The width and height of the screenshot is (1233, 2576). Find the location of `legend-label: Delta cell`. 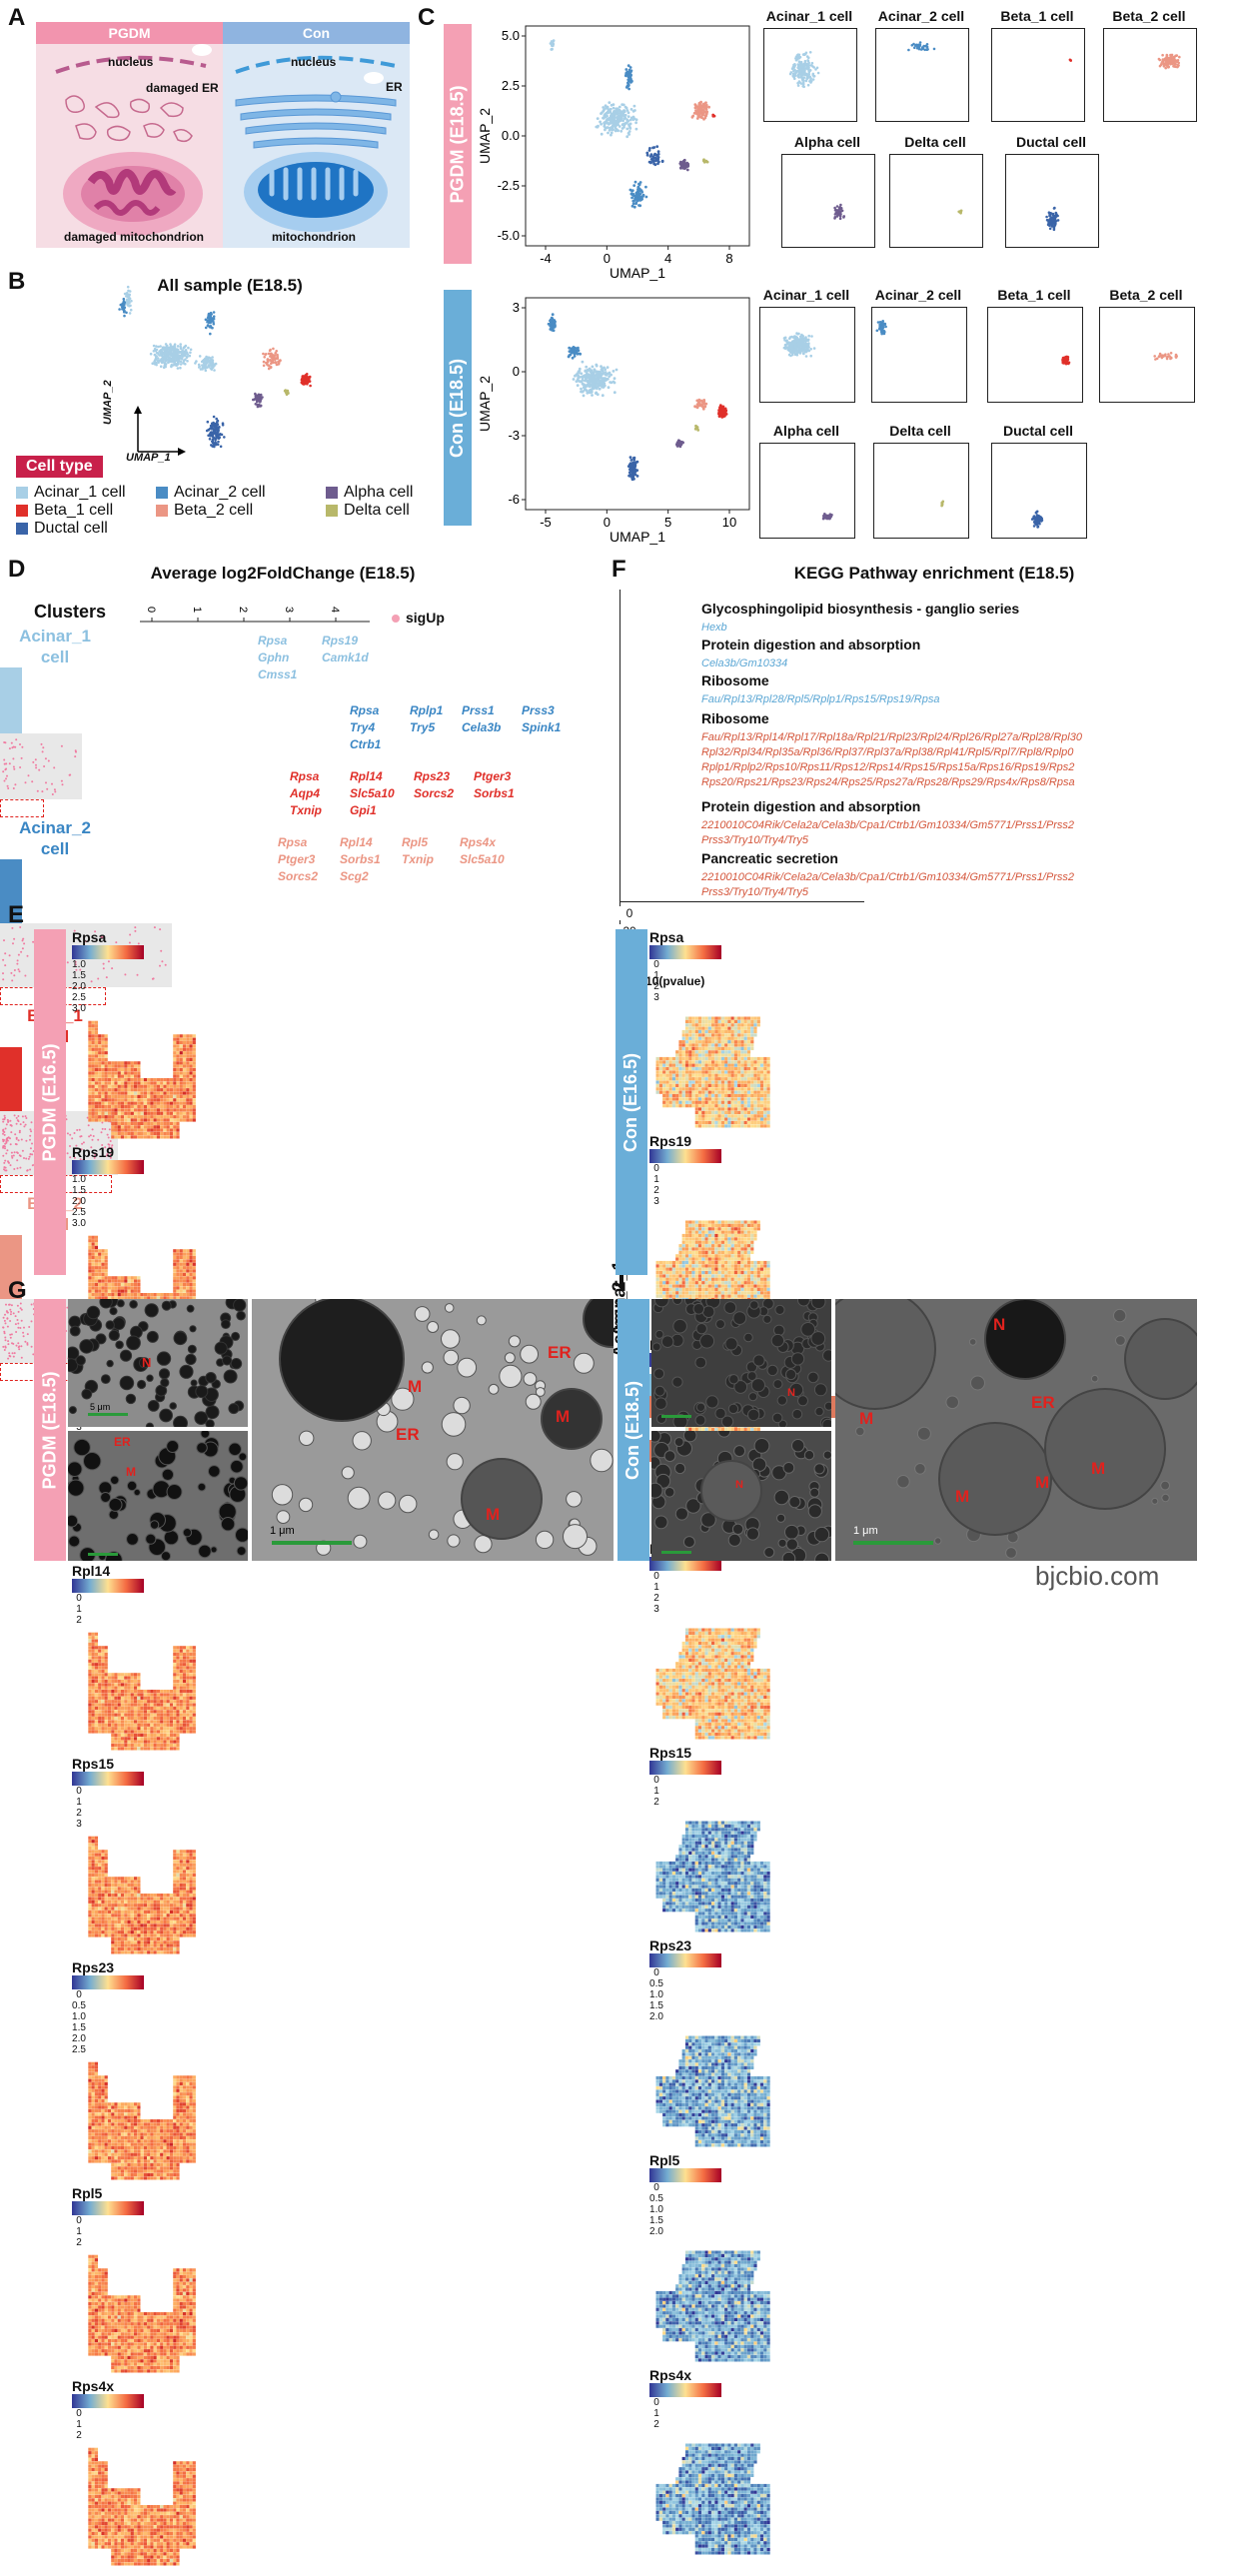

legend-label: Delta cell is located at coordinates (377, 510).